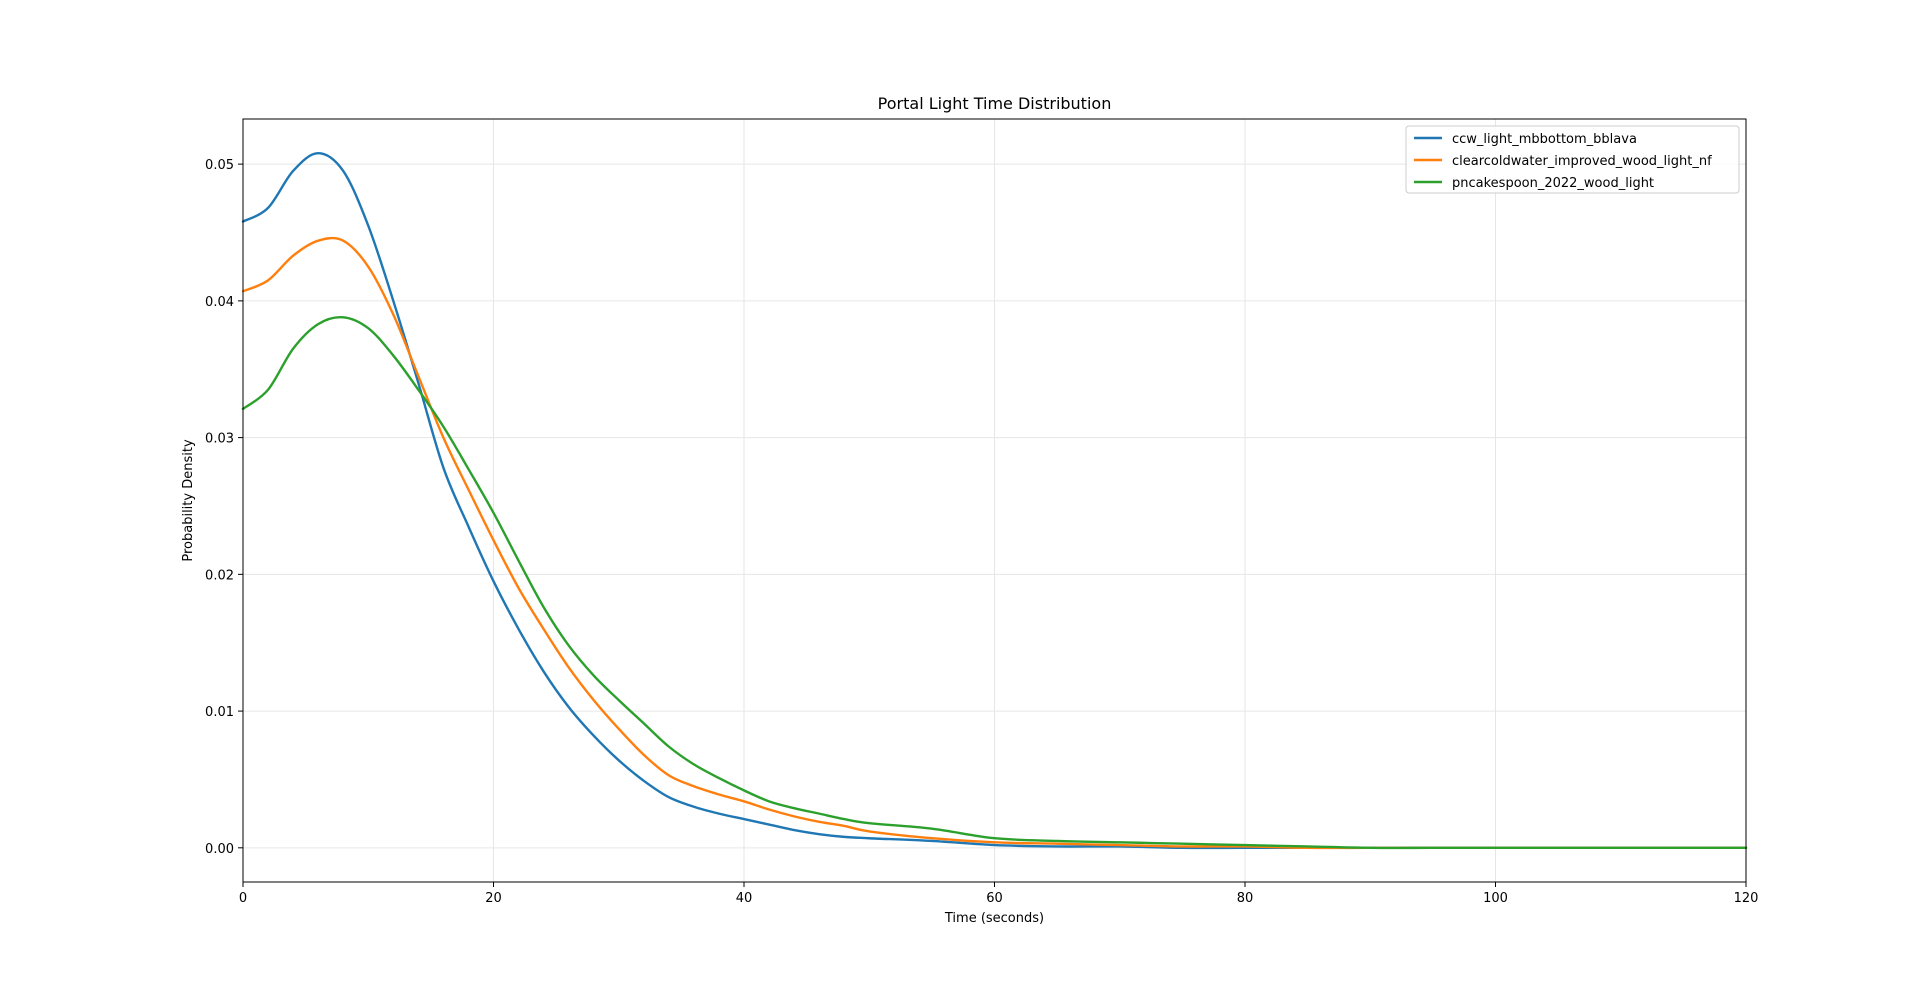 Image resolution: width=1920 pixels, height=981 pixels. I want to click on y-tick-label: 0.03, so click(219, 439).